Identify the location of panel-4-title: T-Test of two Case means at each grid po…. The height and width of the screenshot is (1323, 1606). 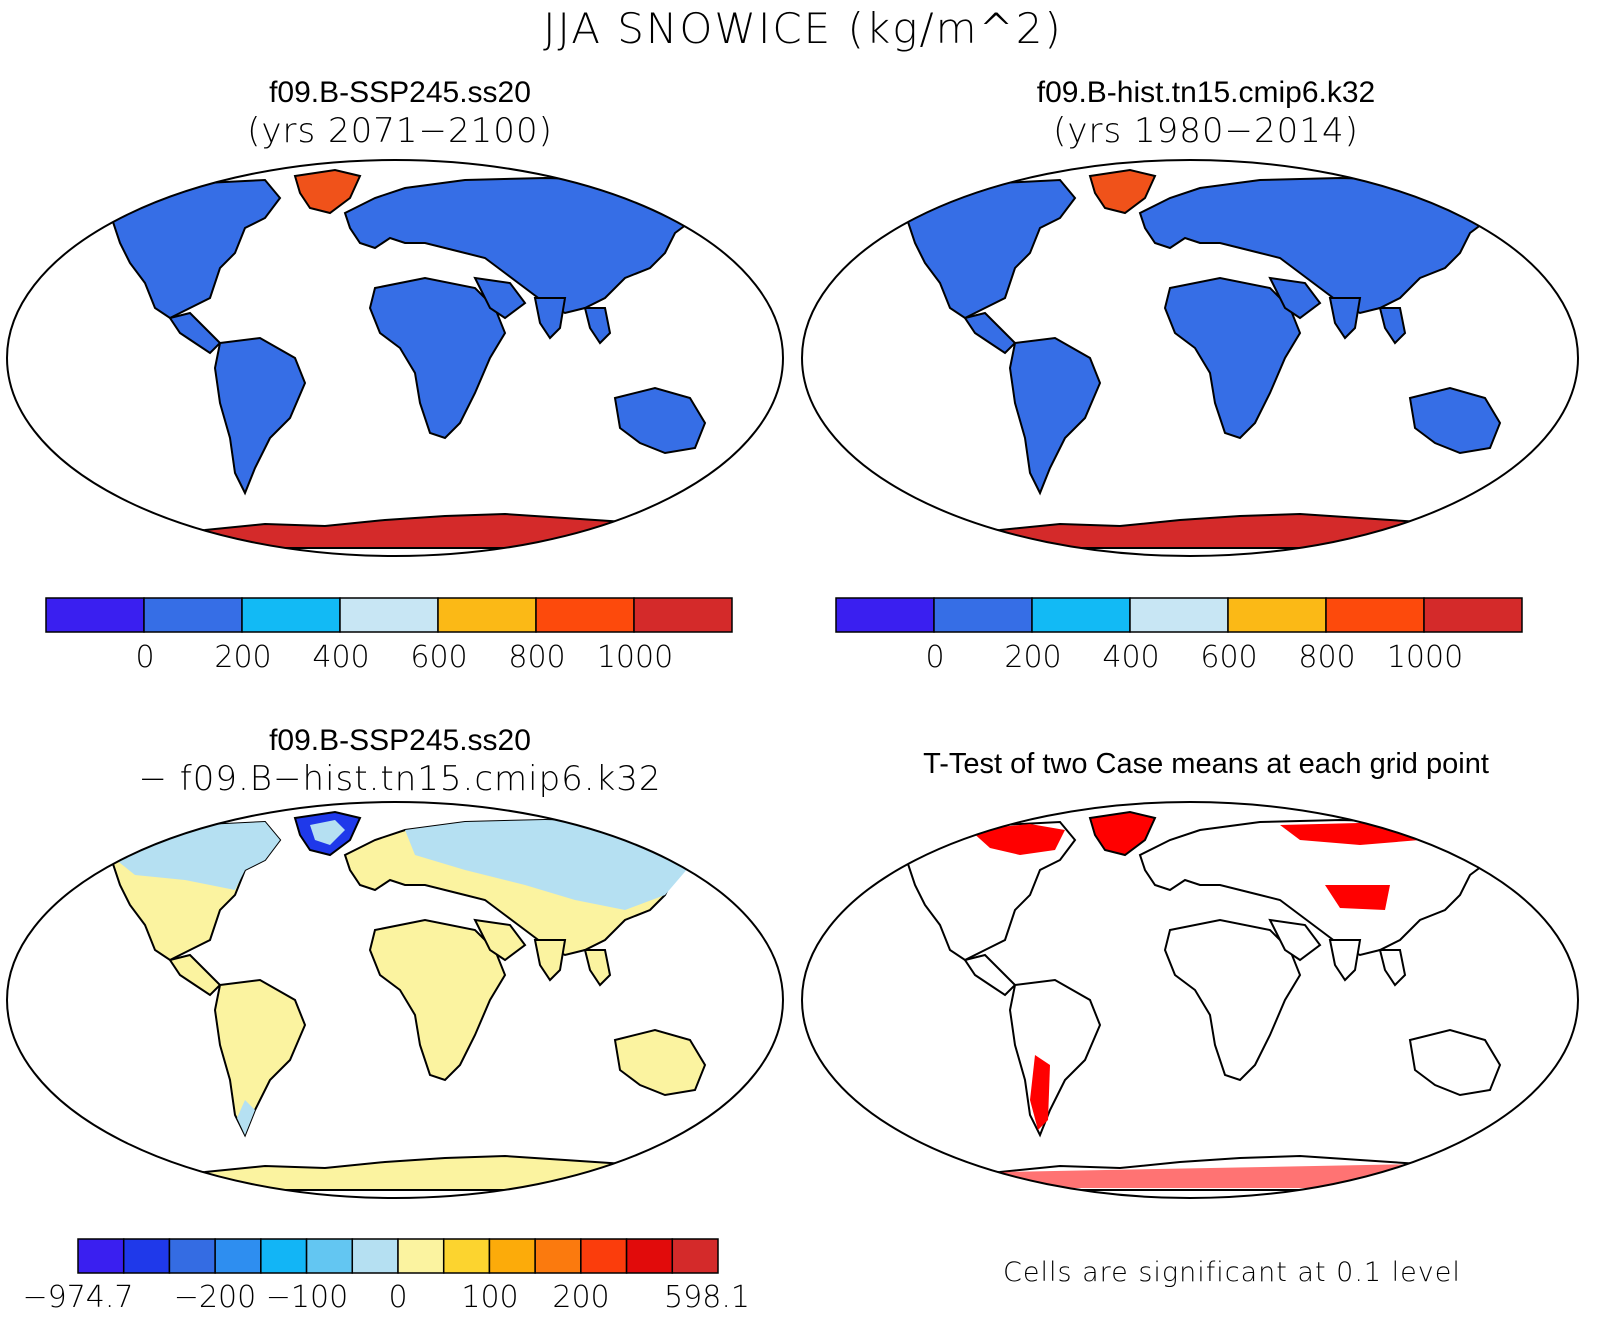
(1206, 764).